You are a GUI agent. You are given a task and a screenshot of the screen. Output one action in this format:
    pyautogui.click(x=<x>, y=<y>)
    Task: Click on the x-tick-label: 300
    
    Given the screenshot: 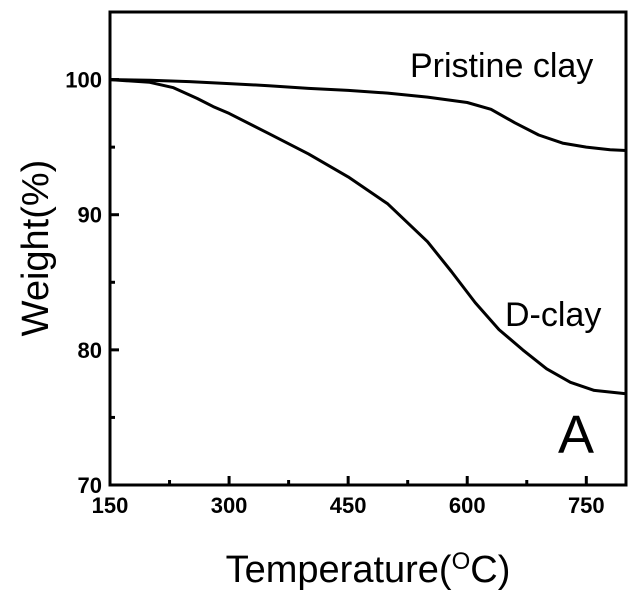 What is the action you would take?
    pyautogui.click(x=229, y=505)
    